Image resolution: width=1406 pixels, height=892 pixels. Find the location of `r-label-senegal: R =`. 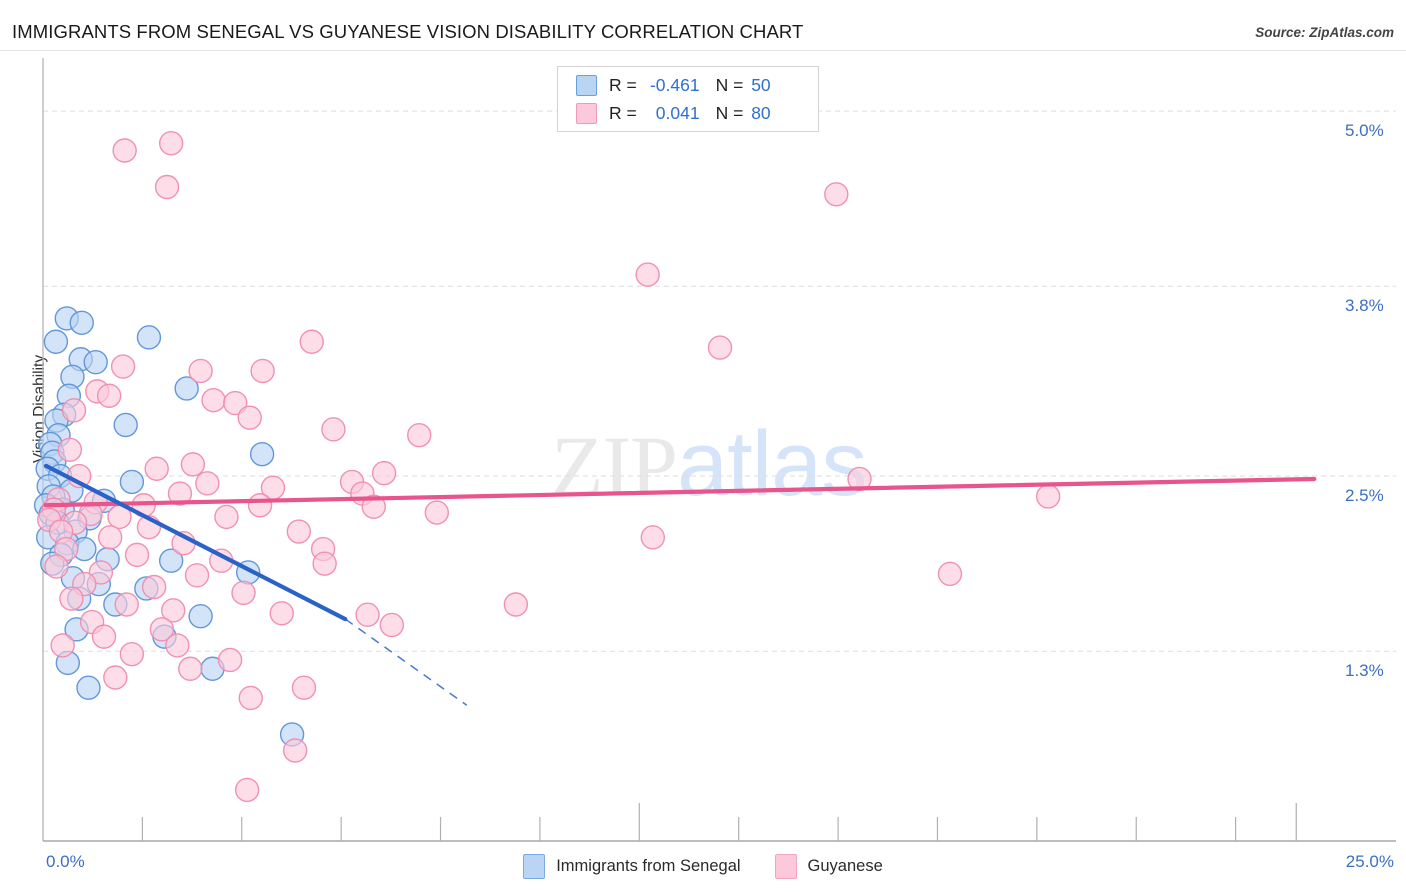

r-label-senegal: R = is located at coordinates (625, 84).